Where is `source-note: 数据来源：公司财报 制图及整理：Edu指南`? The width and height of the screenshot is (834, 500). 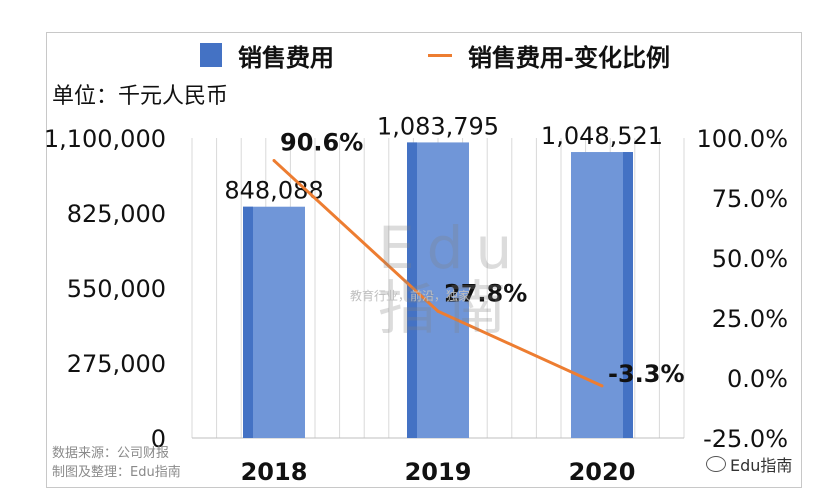 source-note: 数据来源：公司财报 制图及整理：Edu指南 is located at coordinates (116, 463).